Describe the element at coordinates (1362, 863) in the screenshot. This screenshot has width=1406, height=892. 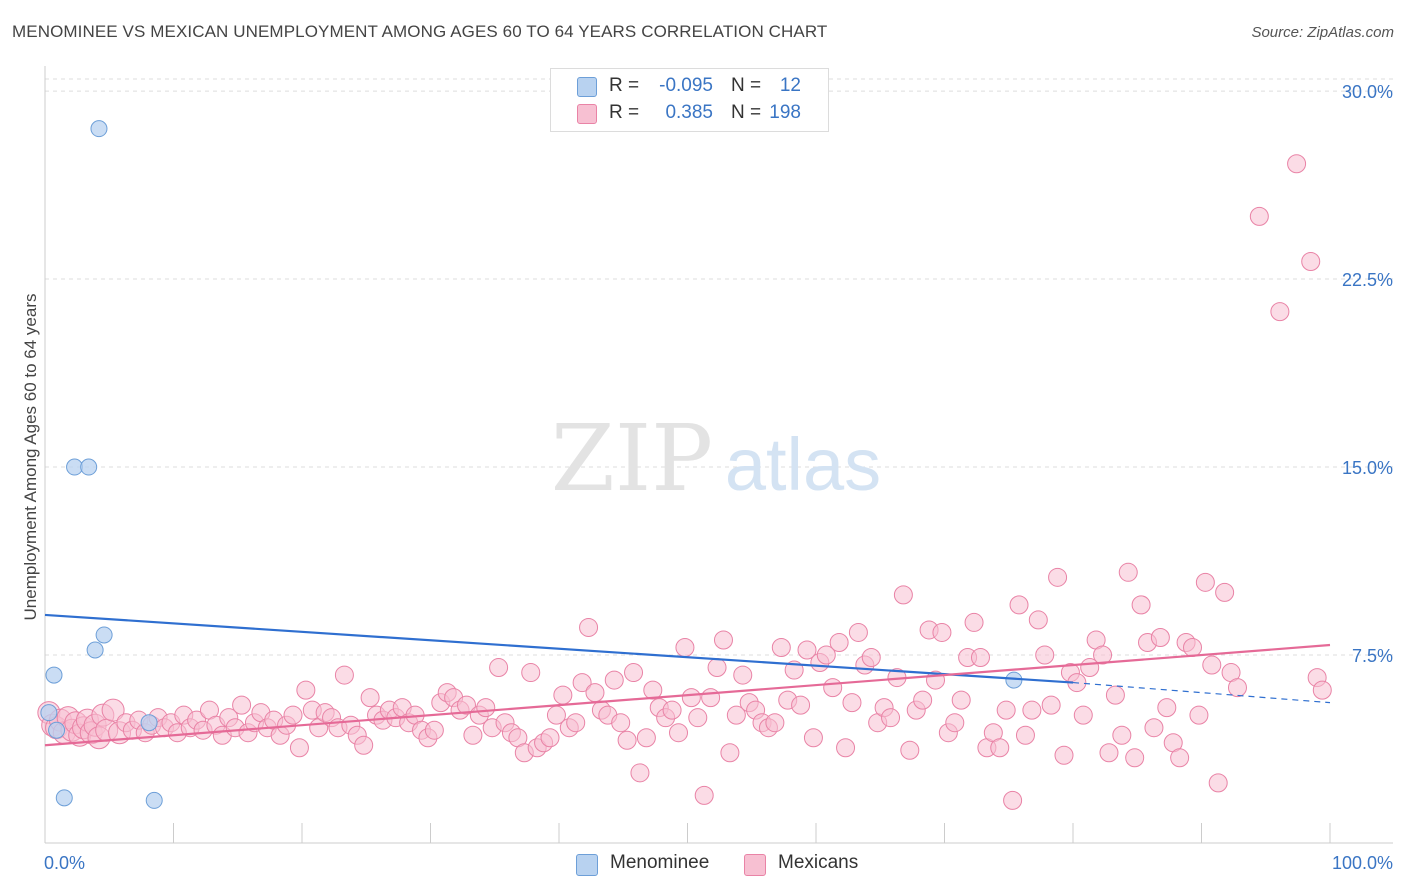
I see `x-tick-label: 100.0%` at that location.